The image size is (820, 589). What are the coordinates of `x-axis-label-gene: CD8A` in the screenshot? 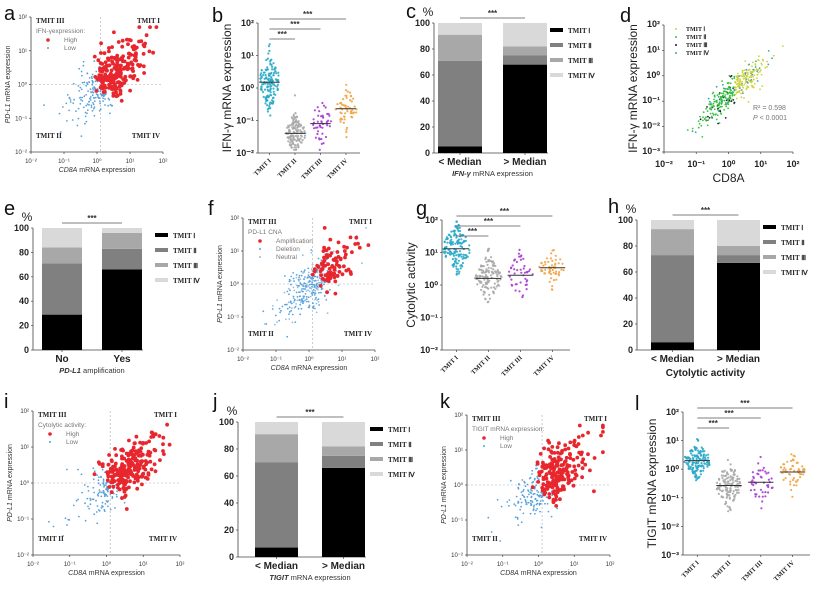 It's located at (77, 573).